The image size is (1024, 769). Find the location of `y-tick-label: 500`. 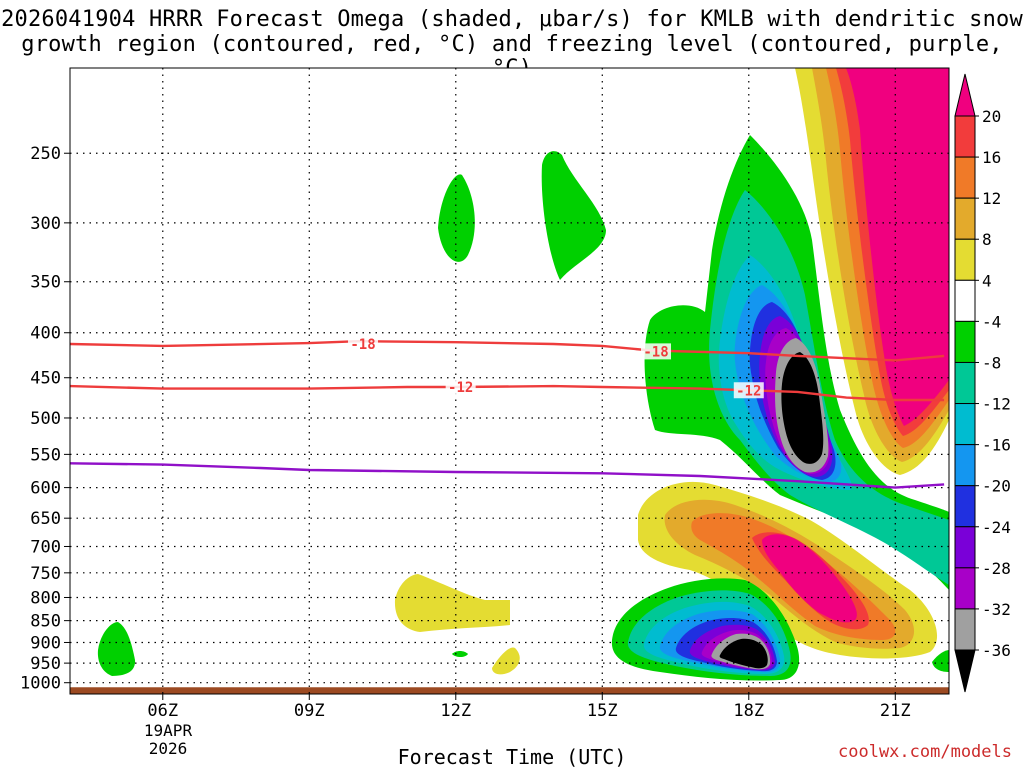

y-tick-label: 500 is located at coordinates (45, 419).